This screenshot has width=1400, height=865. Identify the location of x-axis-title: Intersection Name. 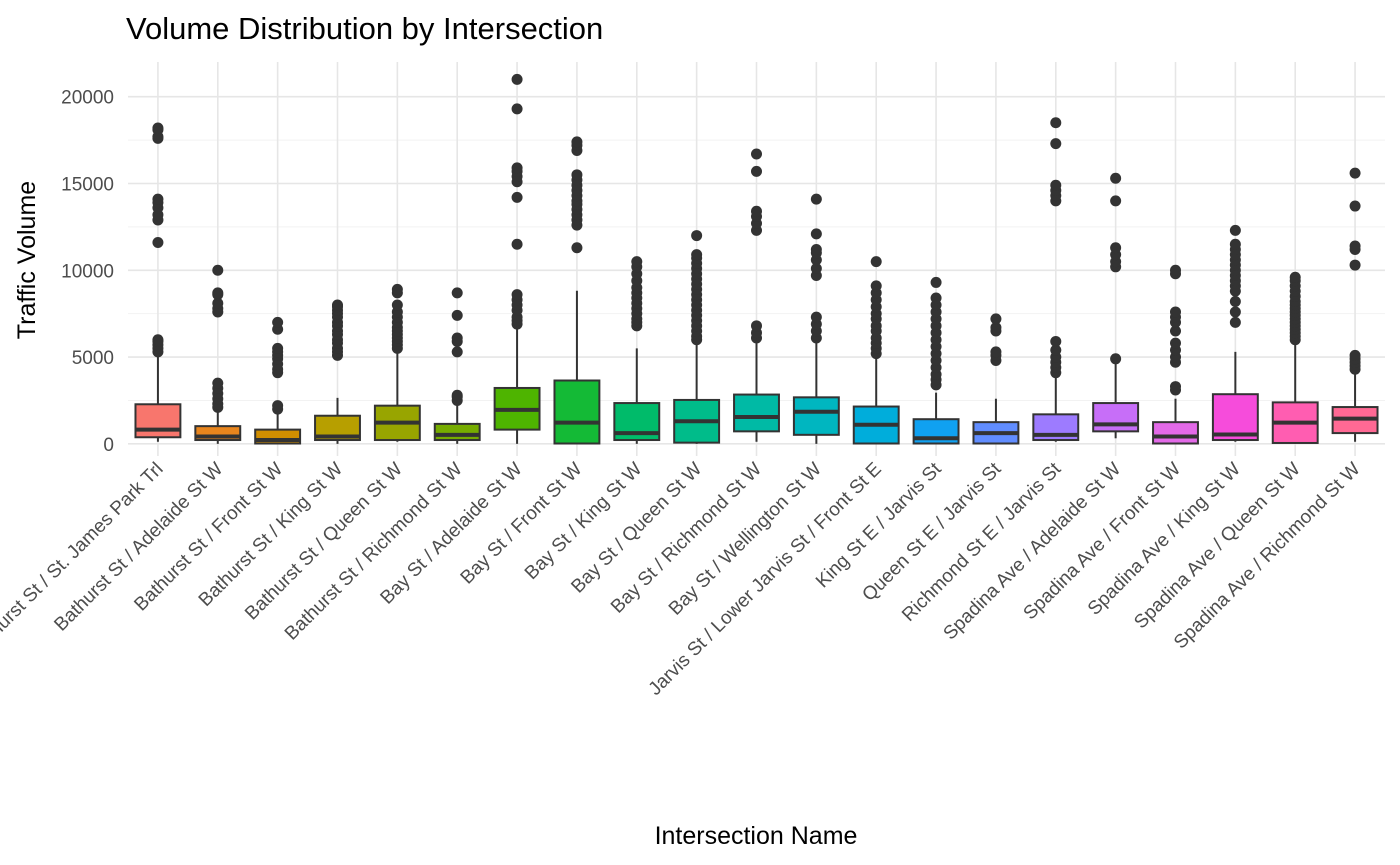
(756, 836).